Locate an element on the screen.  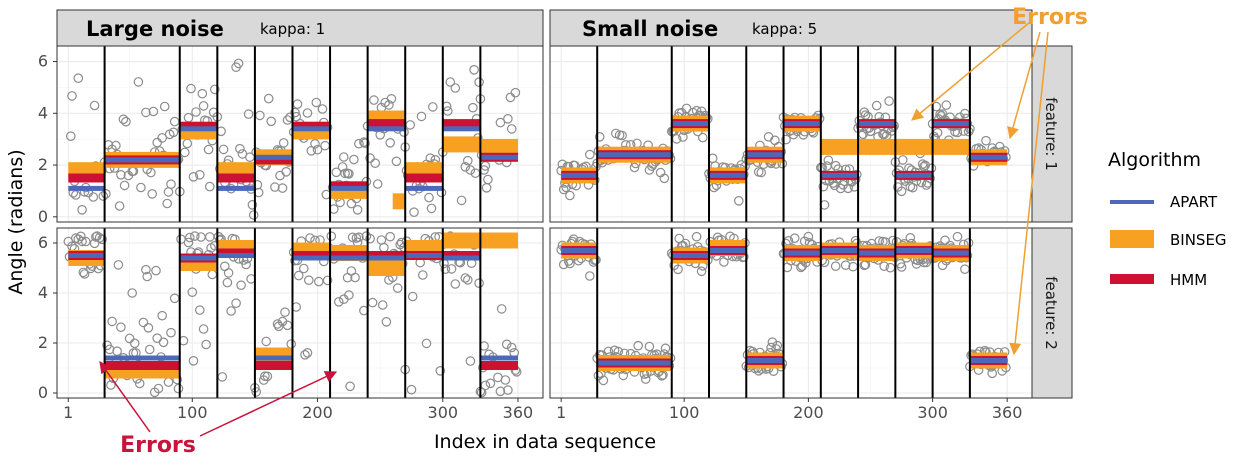
legend: Algorithm APART BINSEG HMM is located at coordinates (1167, 219).